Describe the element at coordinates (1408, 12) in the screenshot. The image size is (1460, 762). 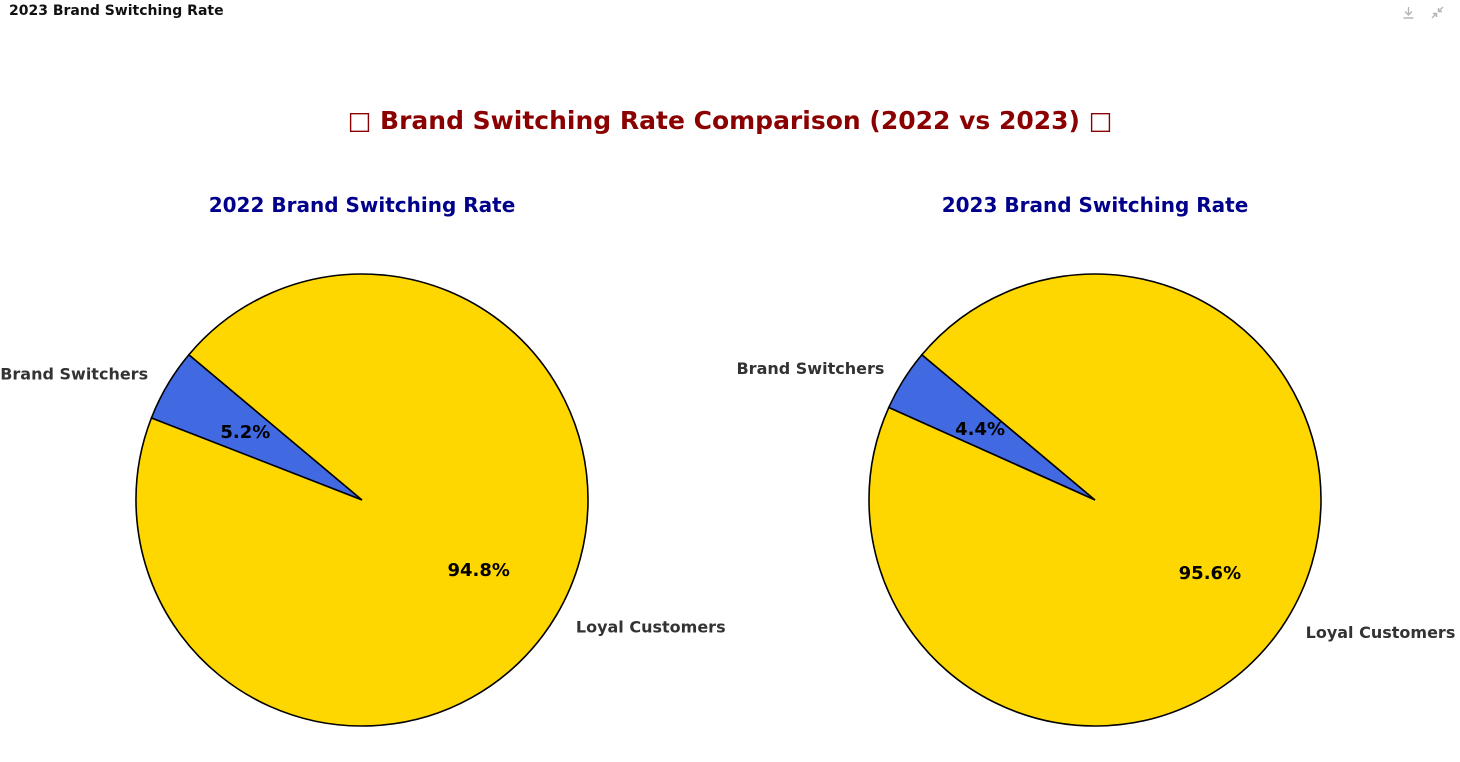
I see `download-icon` at that location.